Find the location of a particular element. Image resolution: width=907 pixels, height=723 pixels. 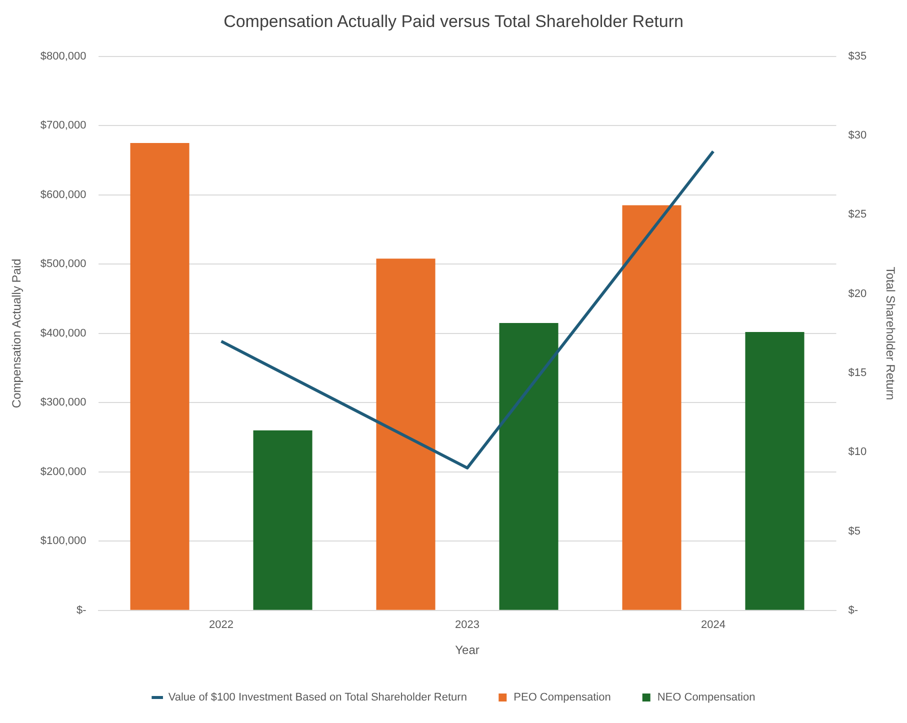

y-tick-label: $600,000 is located at coordinates (63, 194).